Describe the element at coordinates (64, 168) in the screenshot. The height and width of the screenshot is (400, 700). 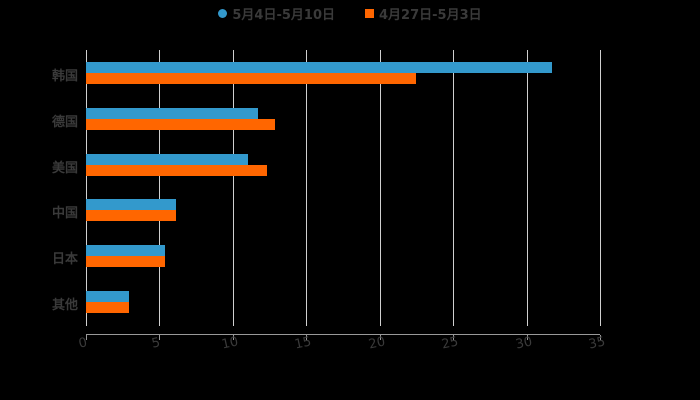
I see `category-label: 美国` at that location.